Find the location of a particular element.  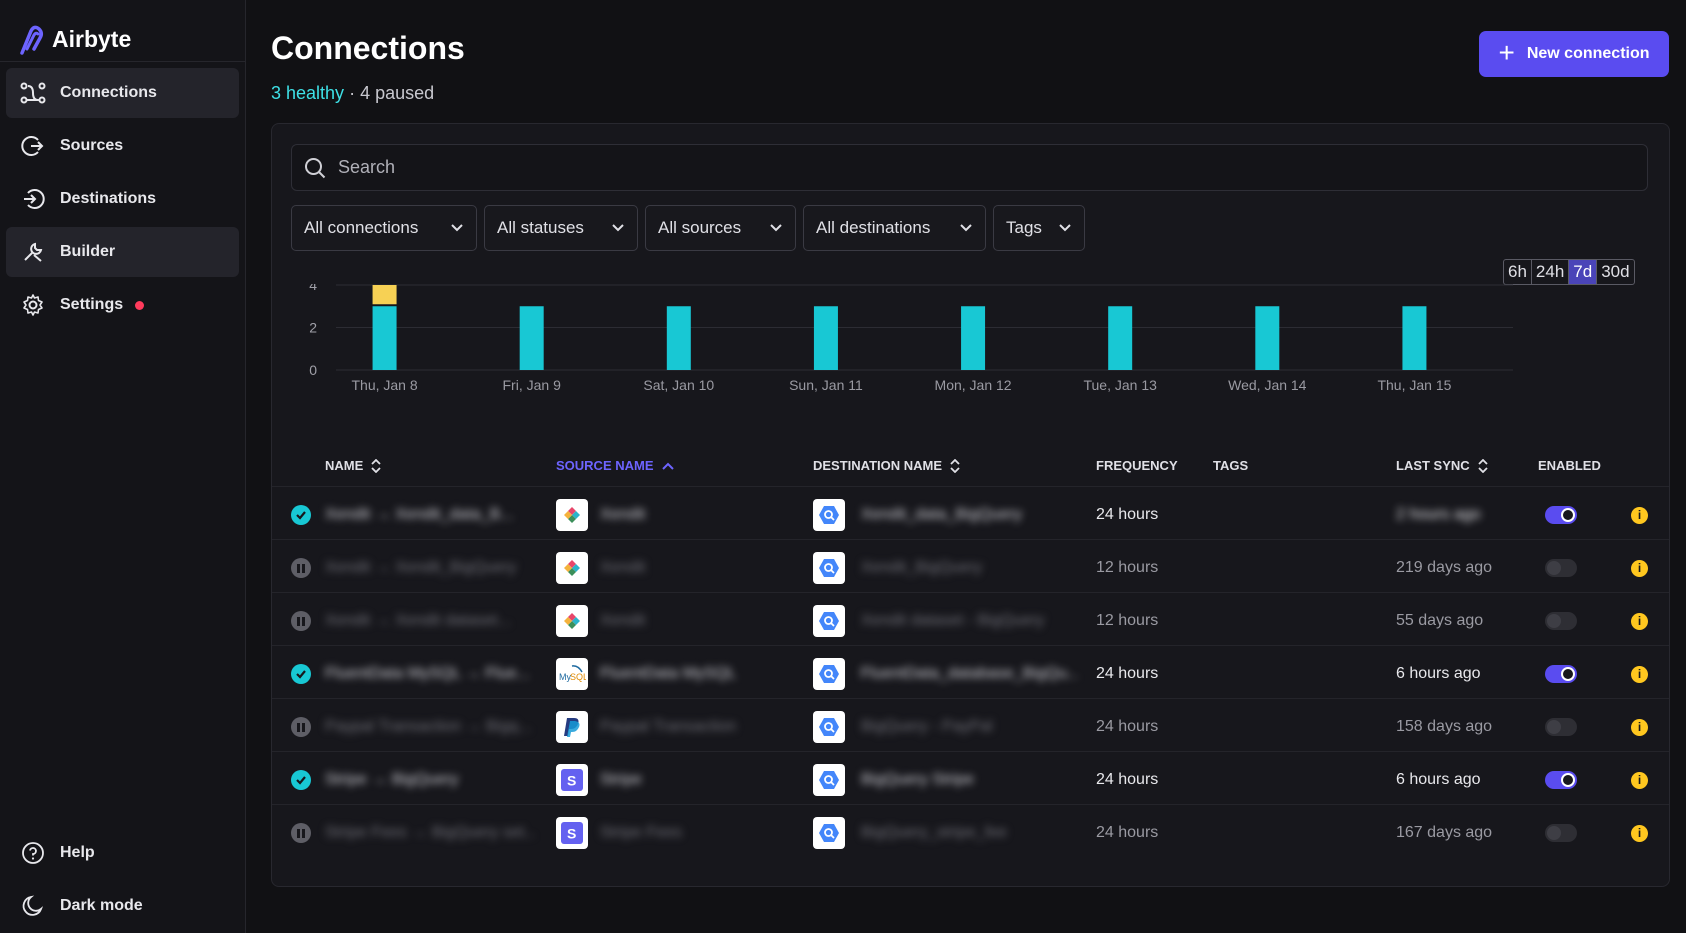

filter-tags: Tags is located at coordinates (1039, 228).